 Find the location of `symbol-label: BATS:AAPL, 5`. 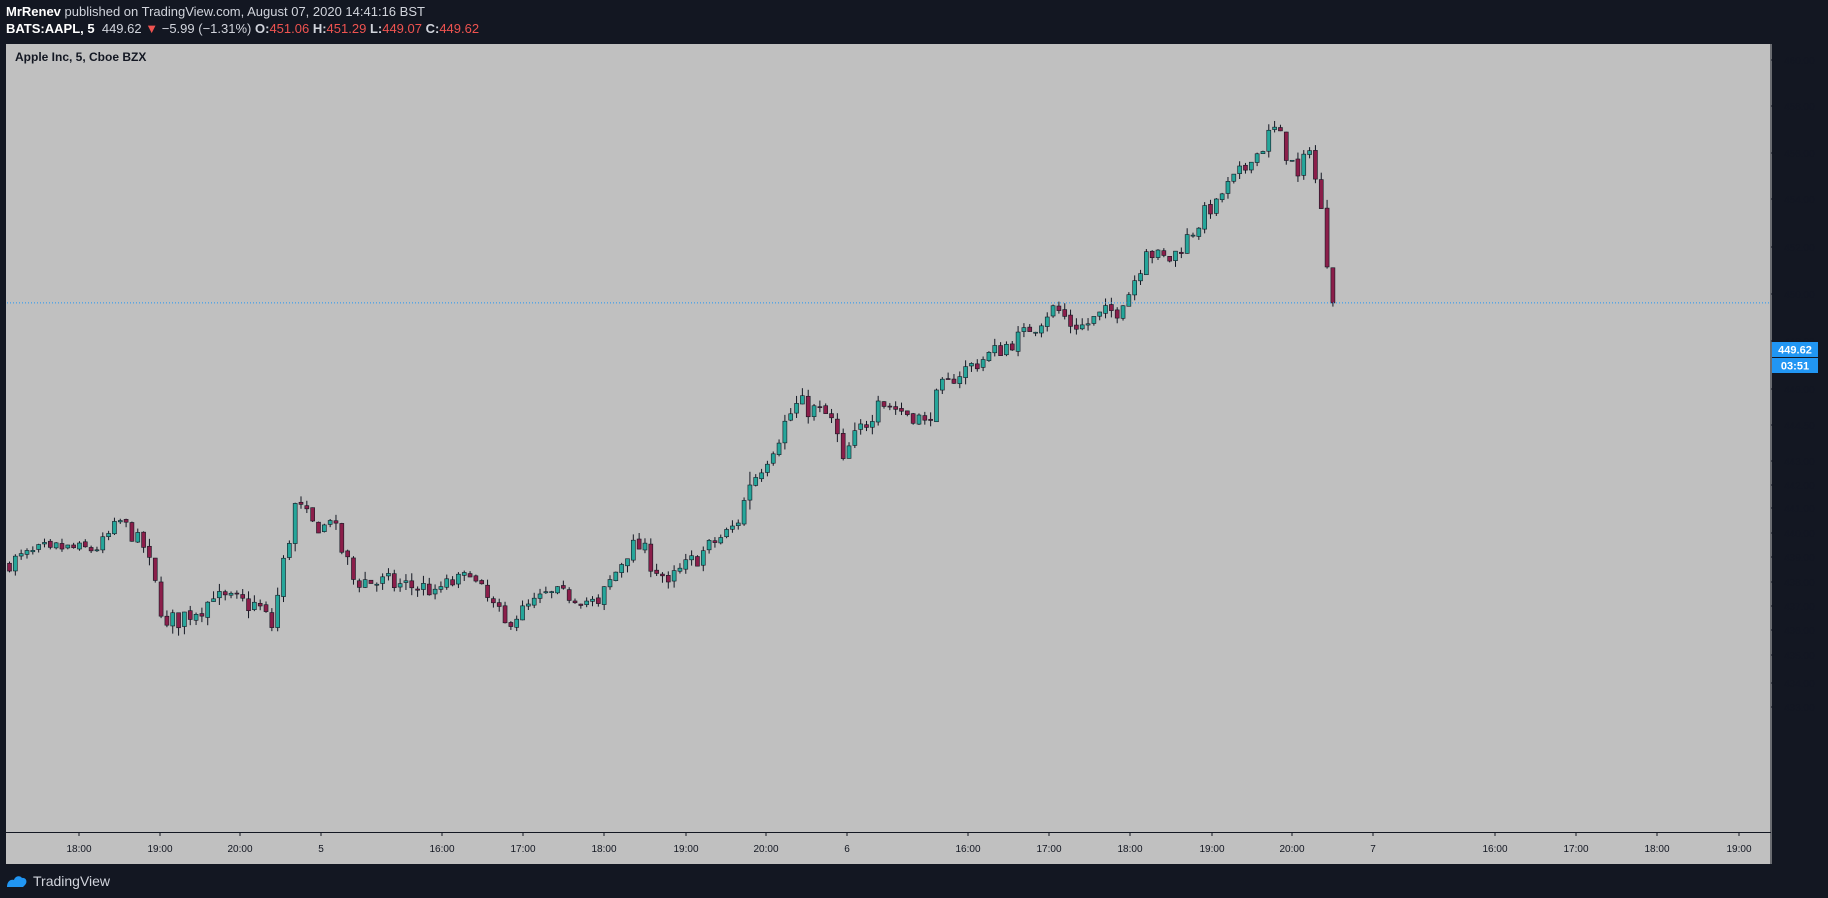

symbol-label: BATS:AAPL, 5 is located at coordinates (50, 28).